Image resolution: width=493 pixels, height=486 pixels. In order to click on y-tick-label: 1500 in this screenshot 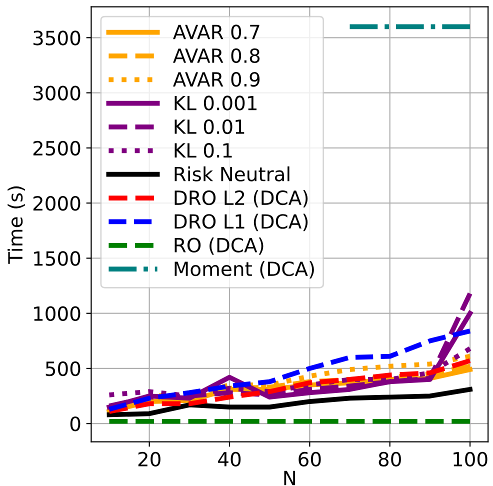, I will do `click(57, 258)`.